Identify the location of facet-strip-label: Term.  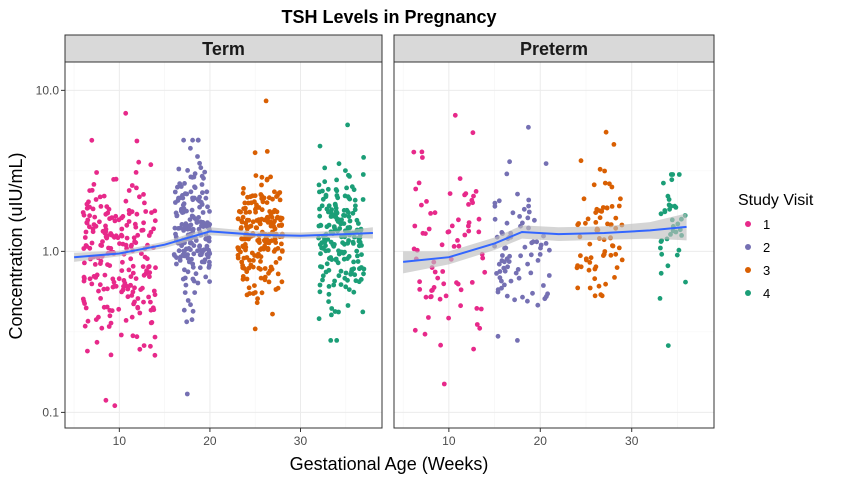
(223, 49).